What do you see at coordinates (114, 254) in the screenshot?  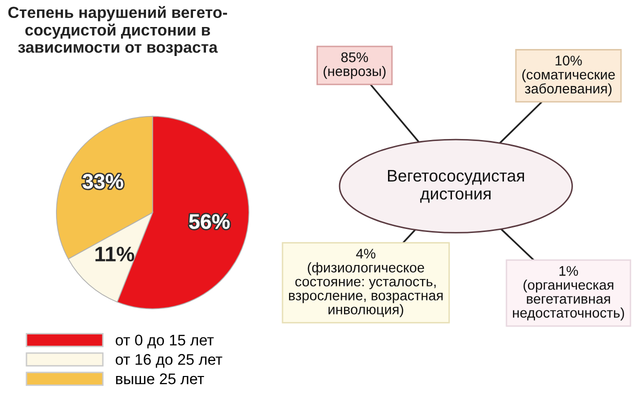 I see `data-label: 11%` at bounding box center [114, 254].